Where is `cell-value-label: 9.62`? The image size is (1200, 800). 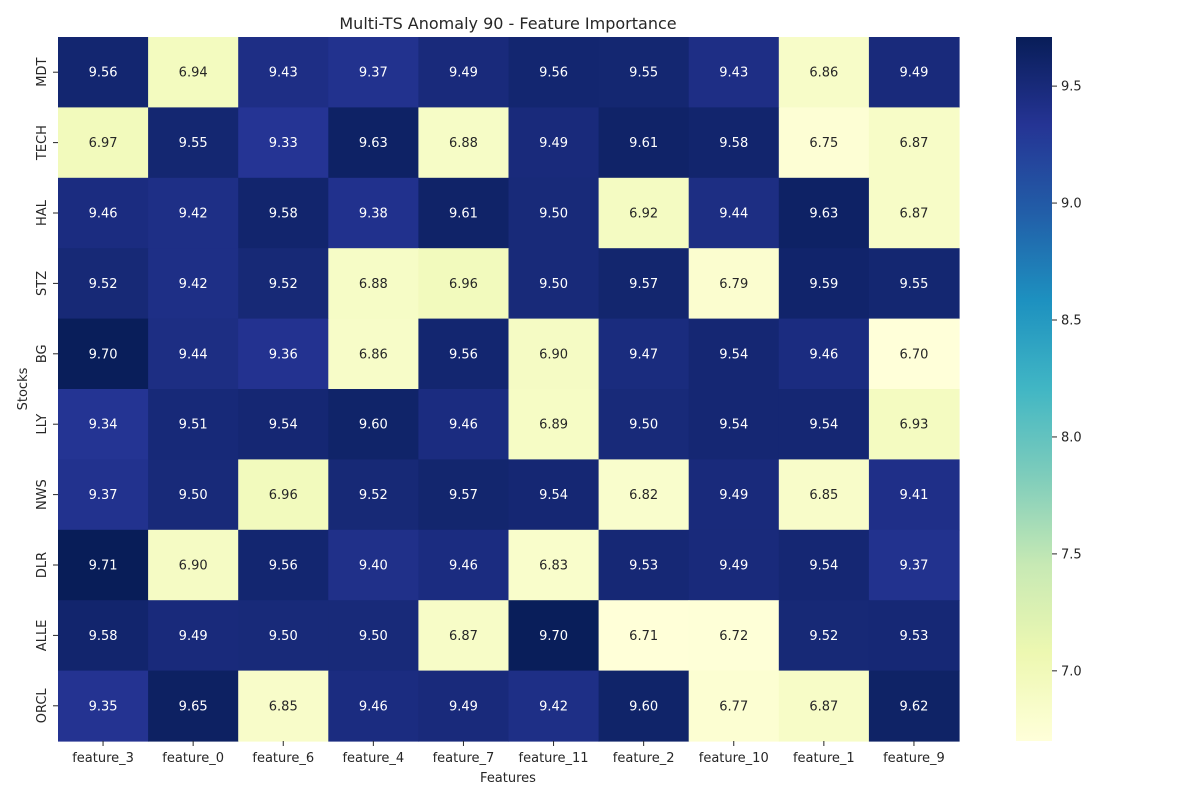
cell-value-label: 9.62 is located at coordinates (913, 706).